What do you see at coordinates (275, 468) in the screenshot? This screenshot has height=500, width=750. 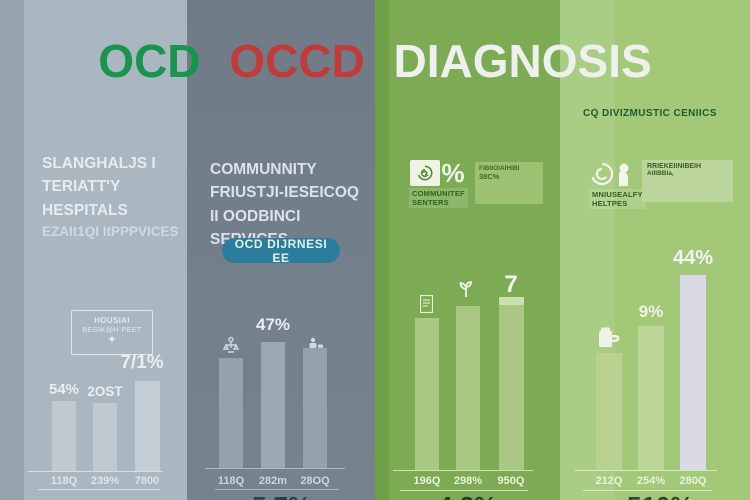 I see `col2-axis-line` at bounding box center [275, 468].